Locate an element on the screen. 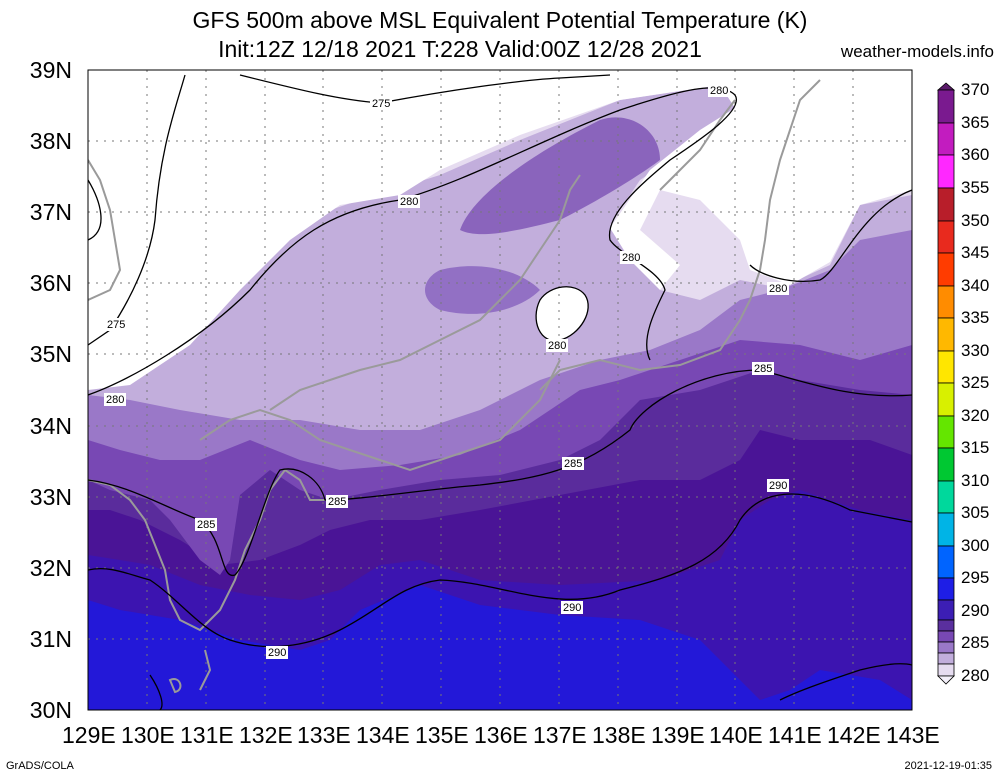  lat-label: 36N is located at coordinates (50, 283).